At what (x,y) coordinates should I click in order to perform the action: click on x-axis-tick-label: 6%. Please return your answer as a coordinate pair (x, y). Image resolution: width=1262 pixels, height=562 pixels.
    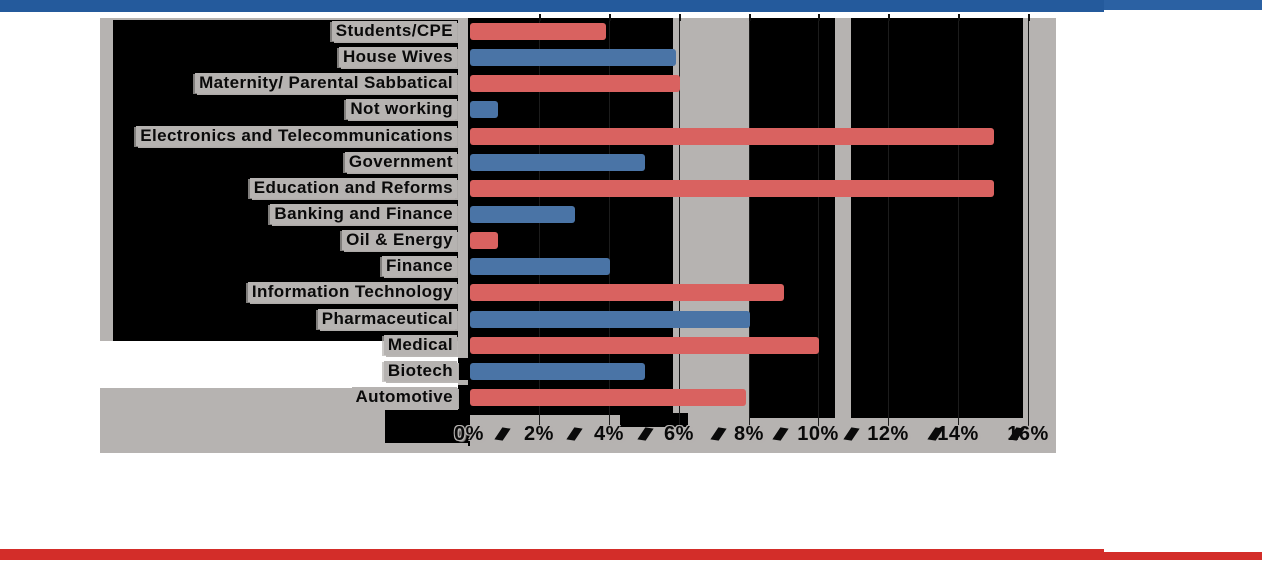
    Looking at the image, I should click on (679, 434).